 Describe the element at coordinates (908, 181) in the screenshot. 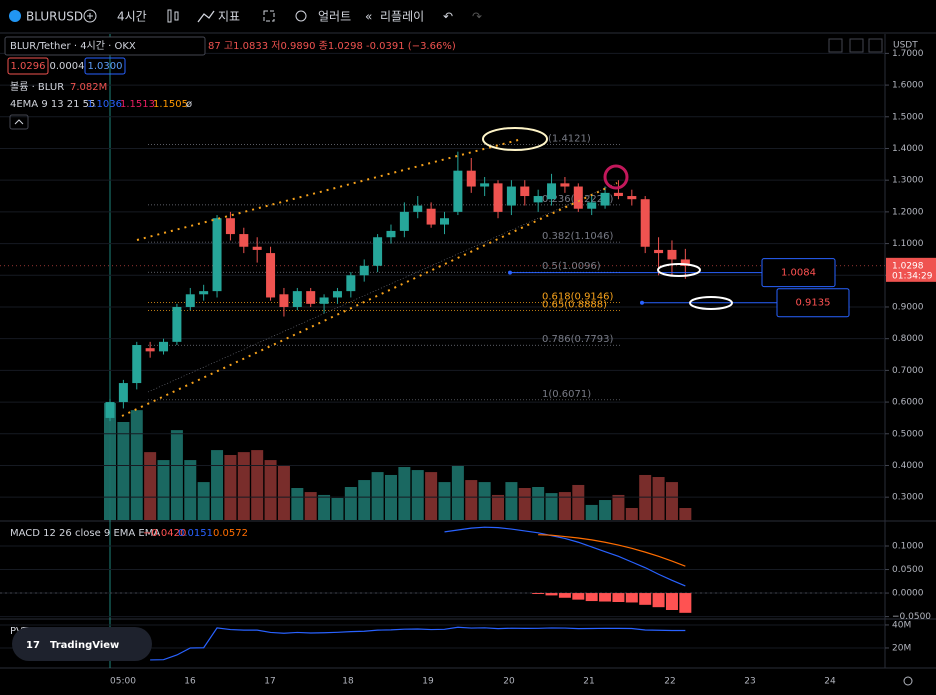

I see `y-tick-label: 1.3000` at that location.